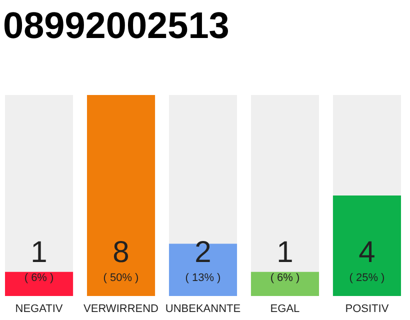  I want to click on annotation: 4, so click(367, 252).